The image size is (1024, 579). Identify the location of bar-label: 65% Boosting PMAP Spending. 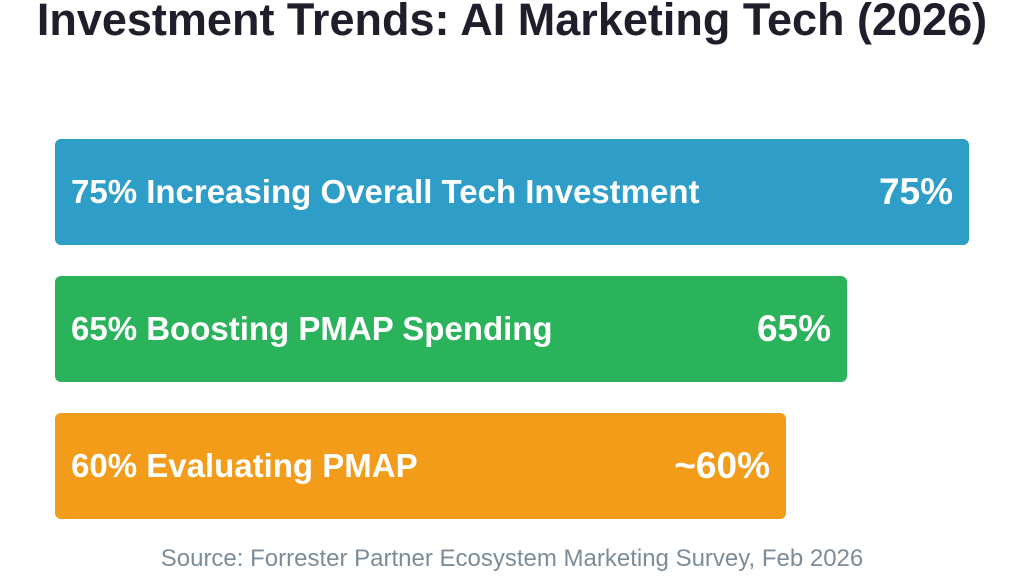
(312, 328).